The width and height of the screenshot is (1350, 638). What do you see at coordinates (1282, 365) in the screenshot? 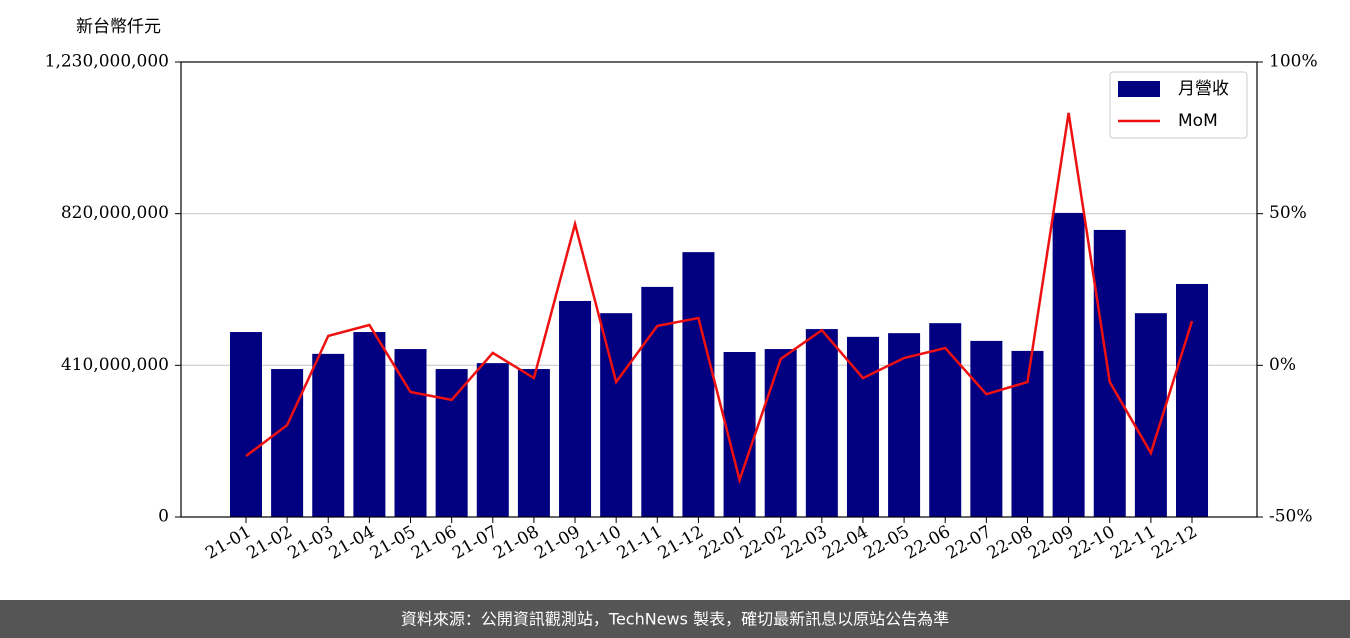
I see `y2-tick-label: 0%` at bounding box center [1282, 365].